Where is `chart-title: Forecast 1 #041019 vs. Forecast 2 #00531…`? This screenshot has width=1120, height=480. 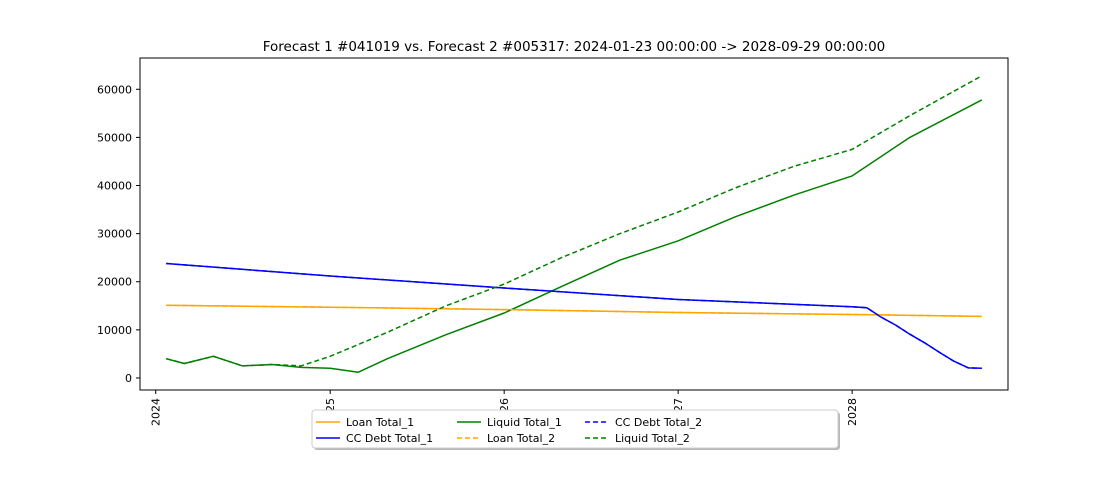
chart-title: Forecast 1 #041019 vs. Forecast 2 #00531… is located at coordinates (574, 47).